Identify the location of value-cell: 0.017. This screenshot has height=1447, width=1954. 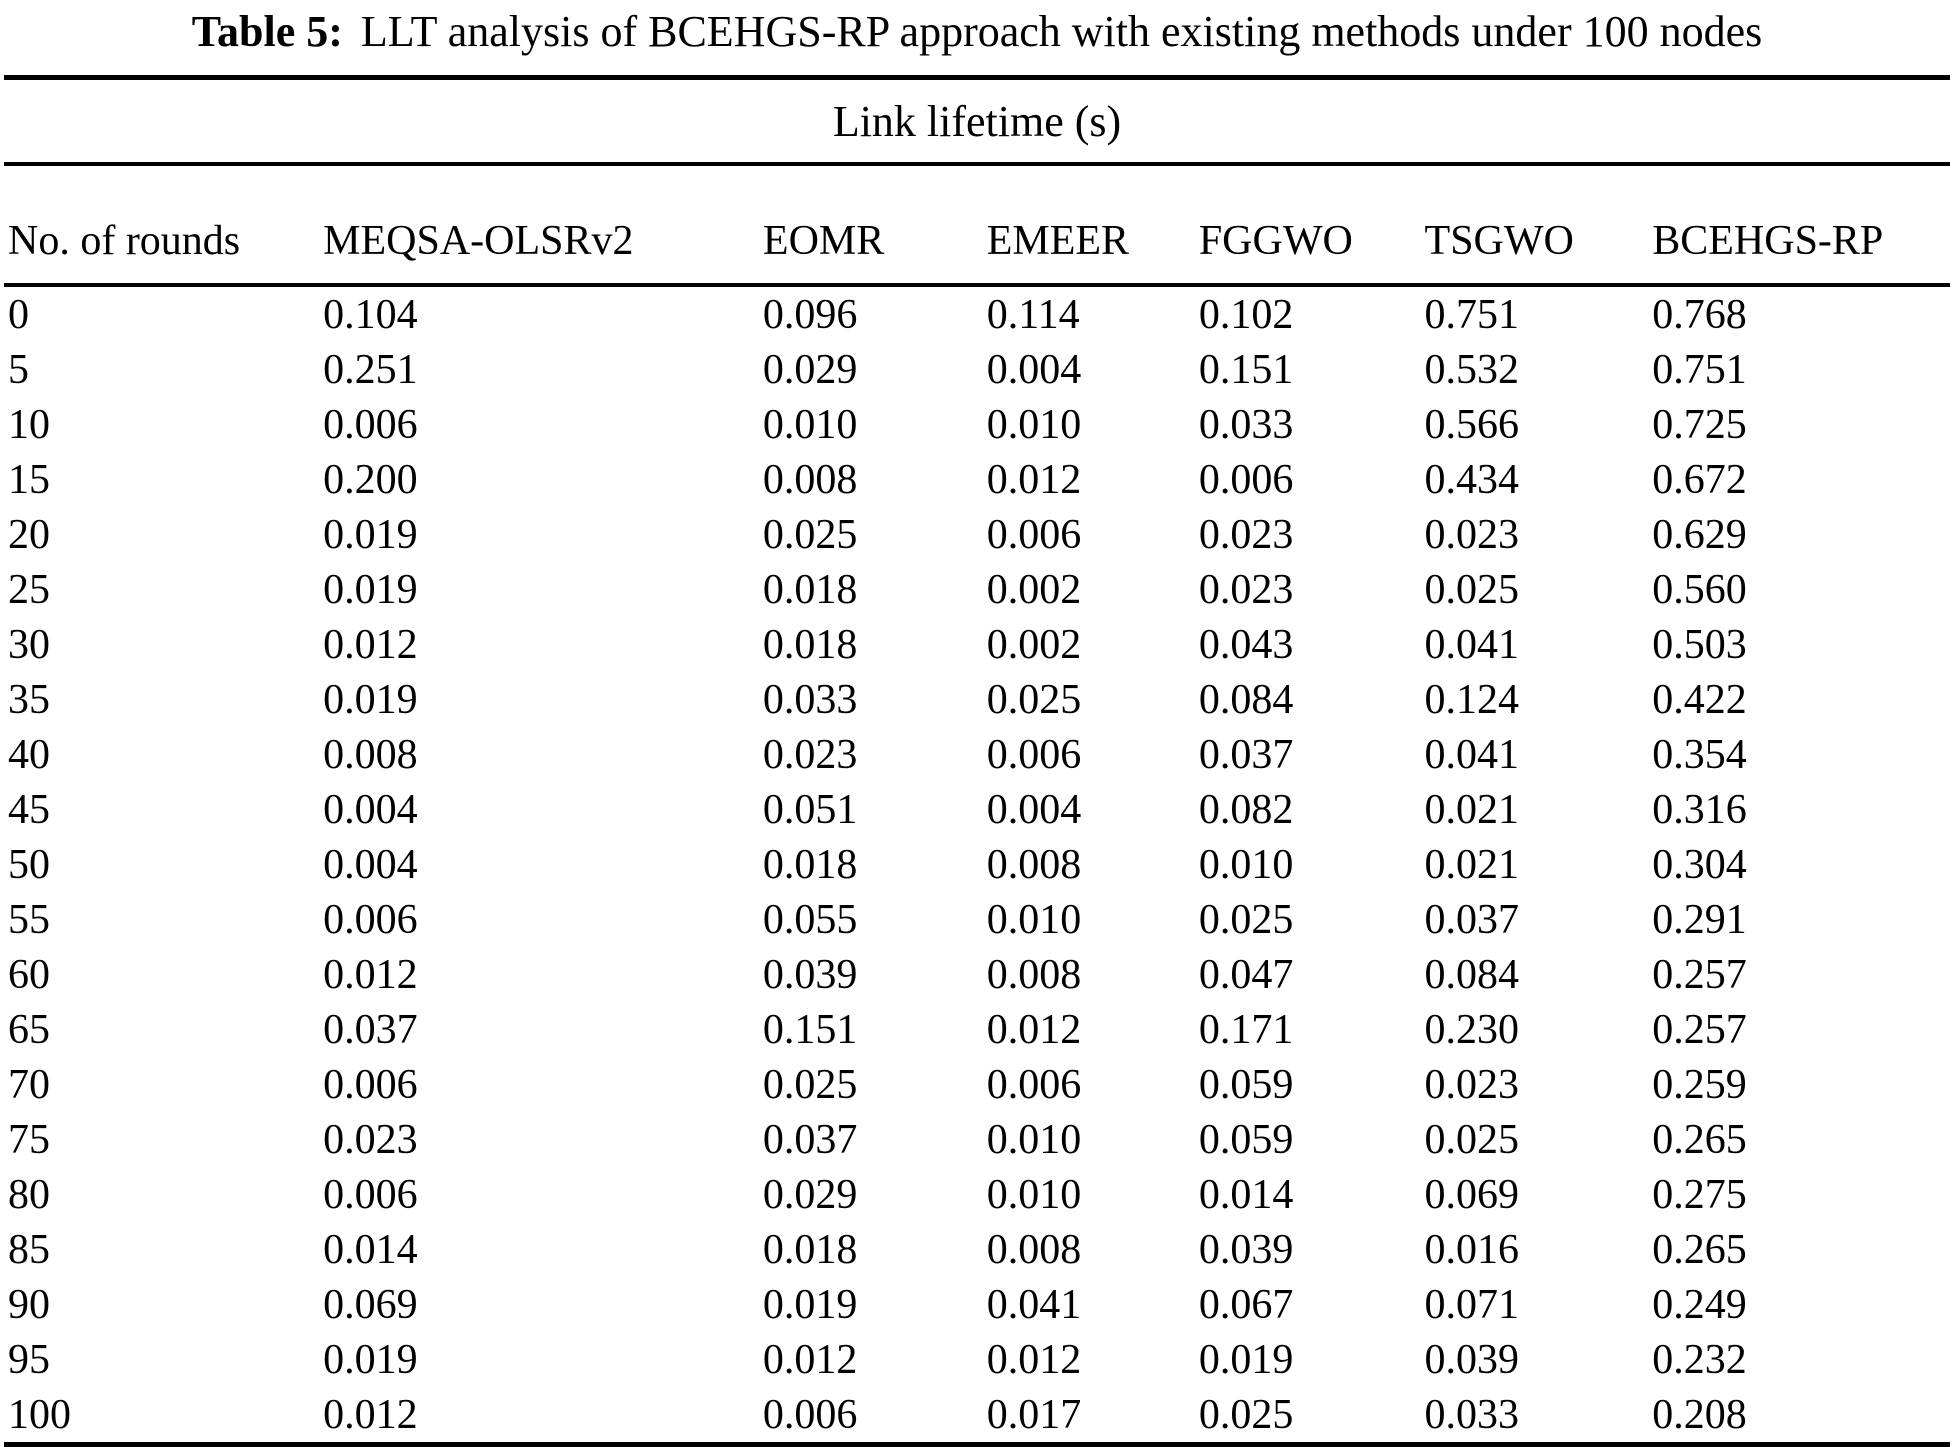
(1092, 1417).